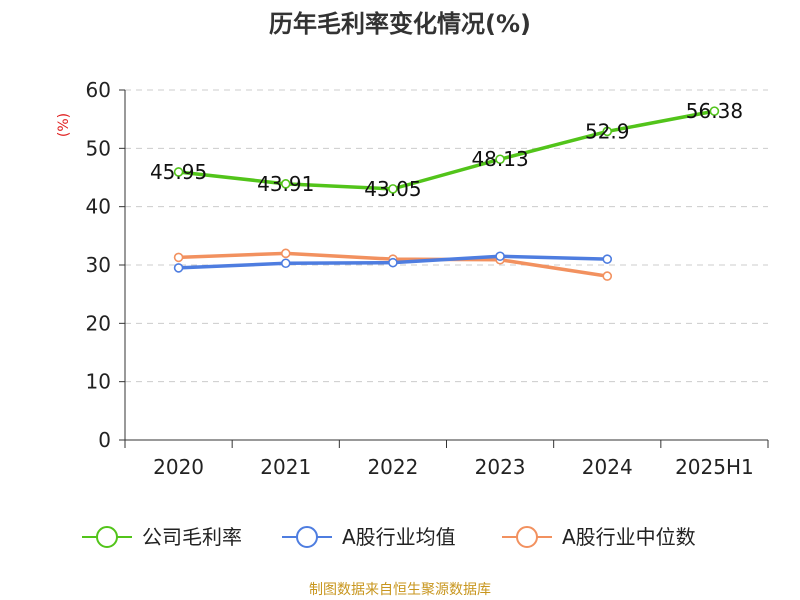 The image size is (800, 600). I want to click on data-labels: 45.95 43.91 43.05 48.13 52.9 56.38, so click(446, 150).